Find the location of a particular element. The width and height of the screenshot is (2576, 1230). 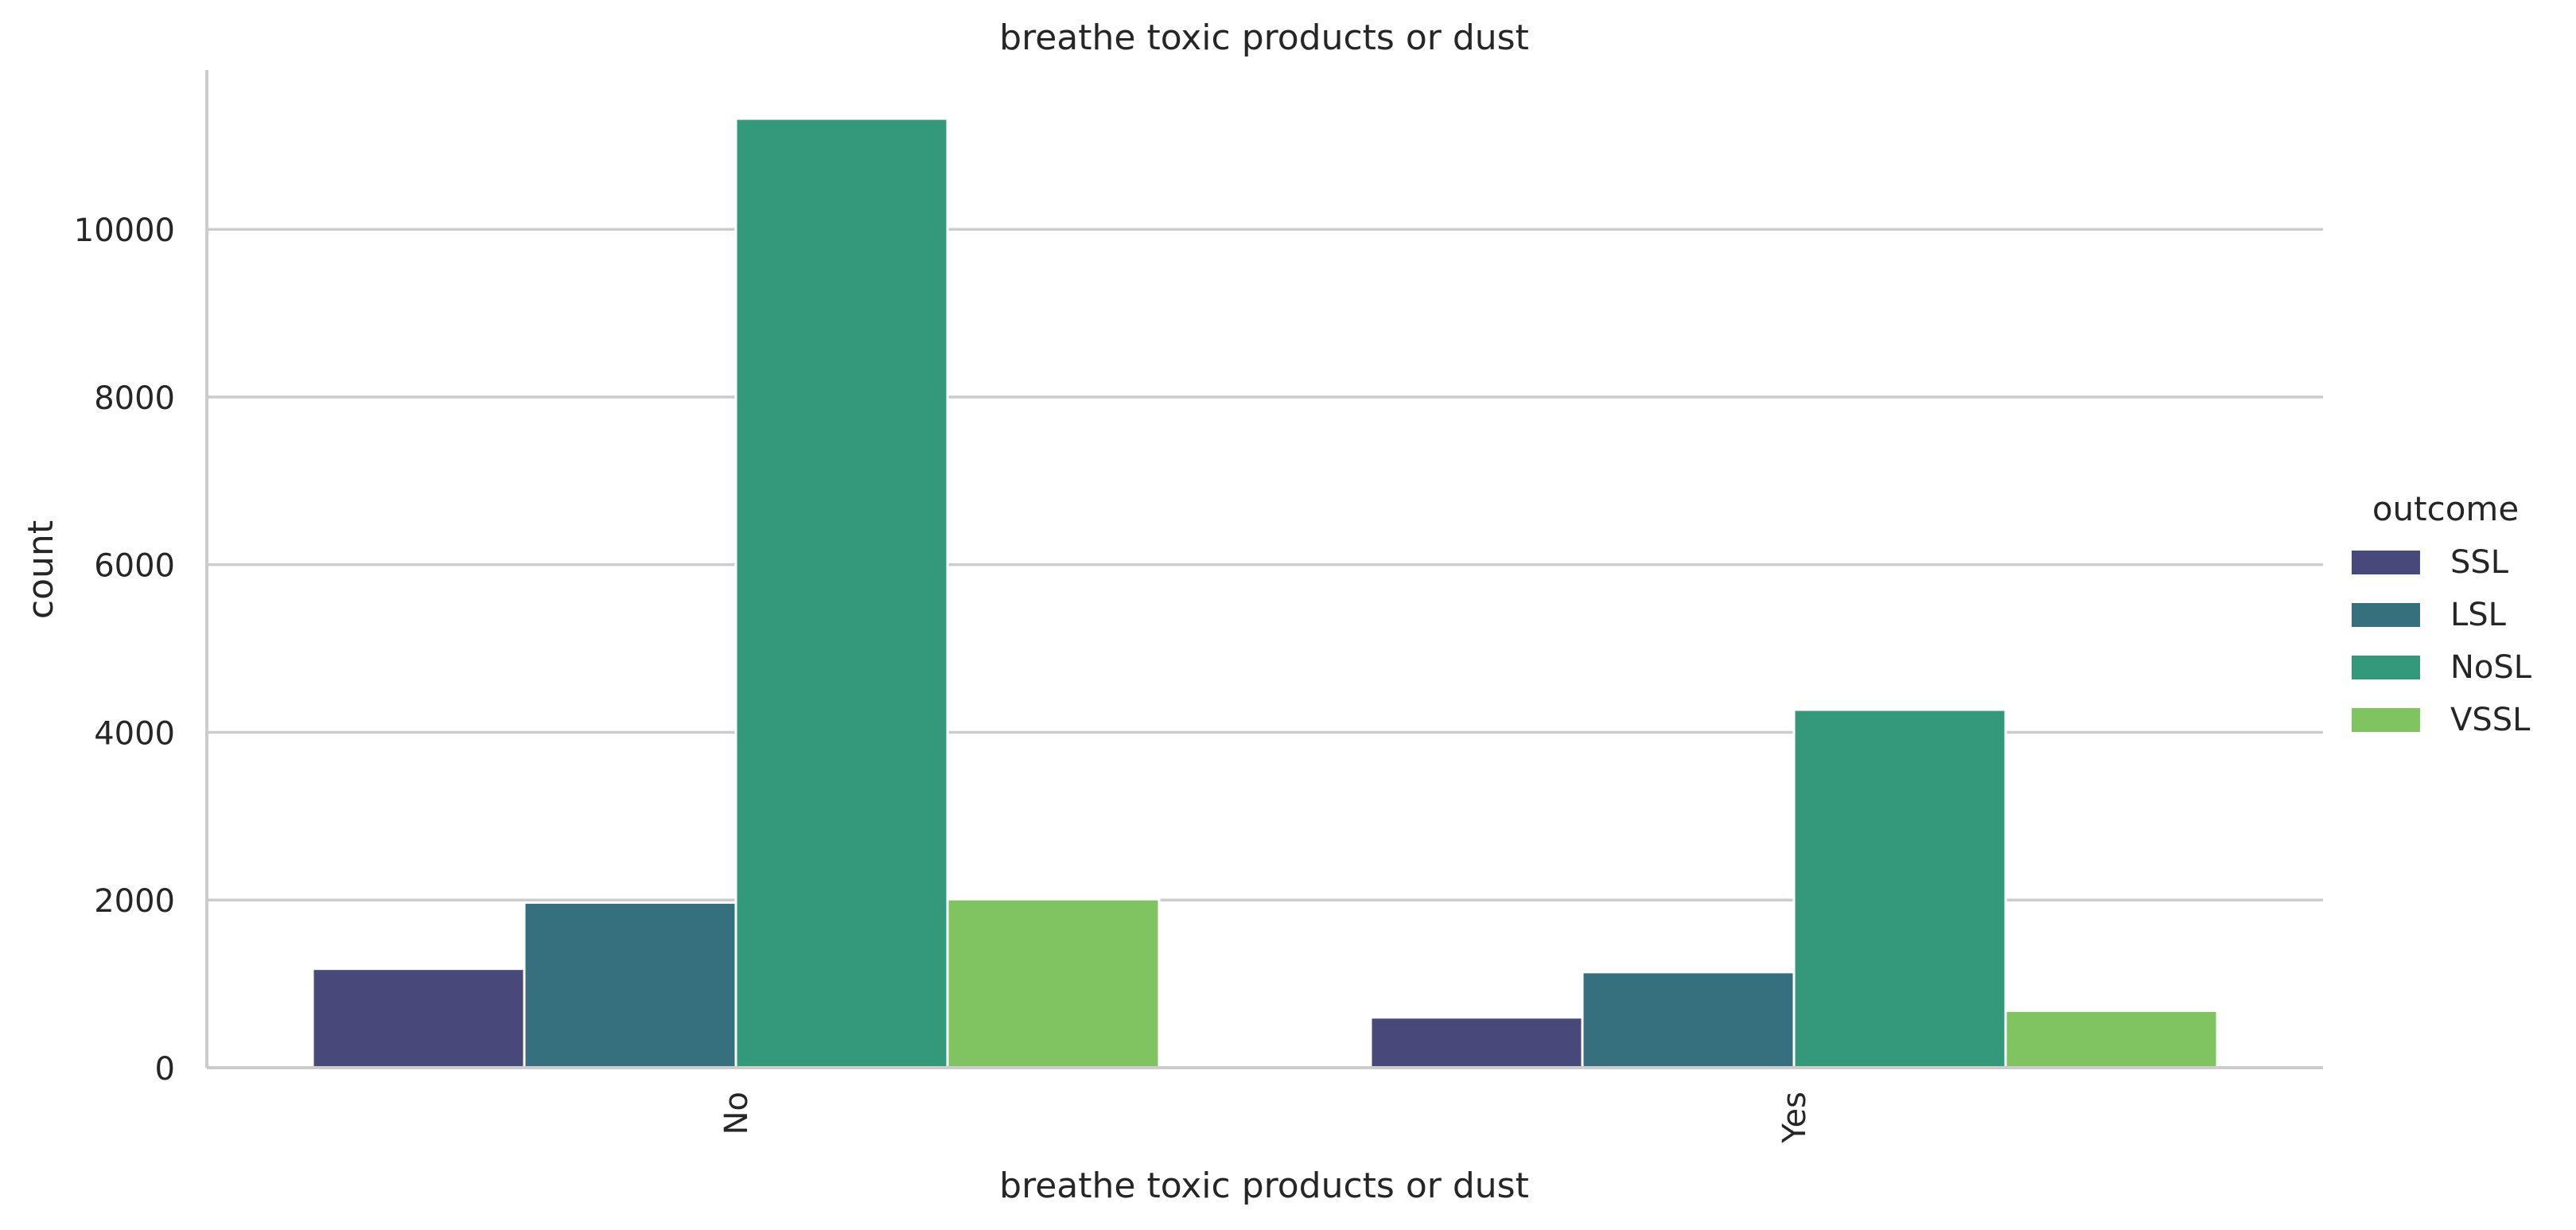

legend-label-nosl: NoSL is located at coordinates (2491, 667).